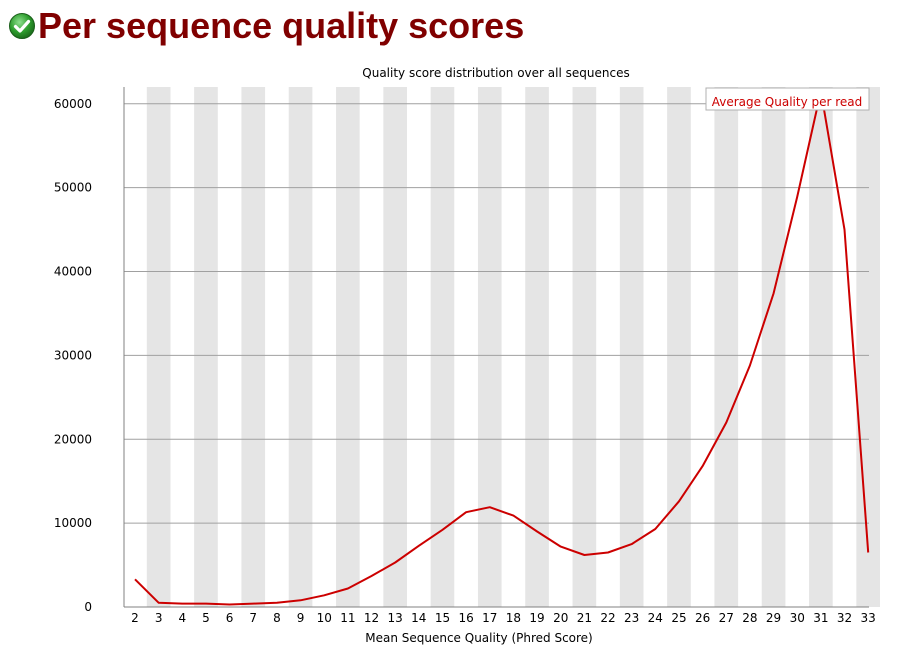 The image size is (903, 655). I want to click on x-tick-28: 28, so click(749, 618).